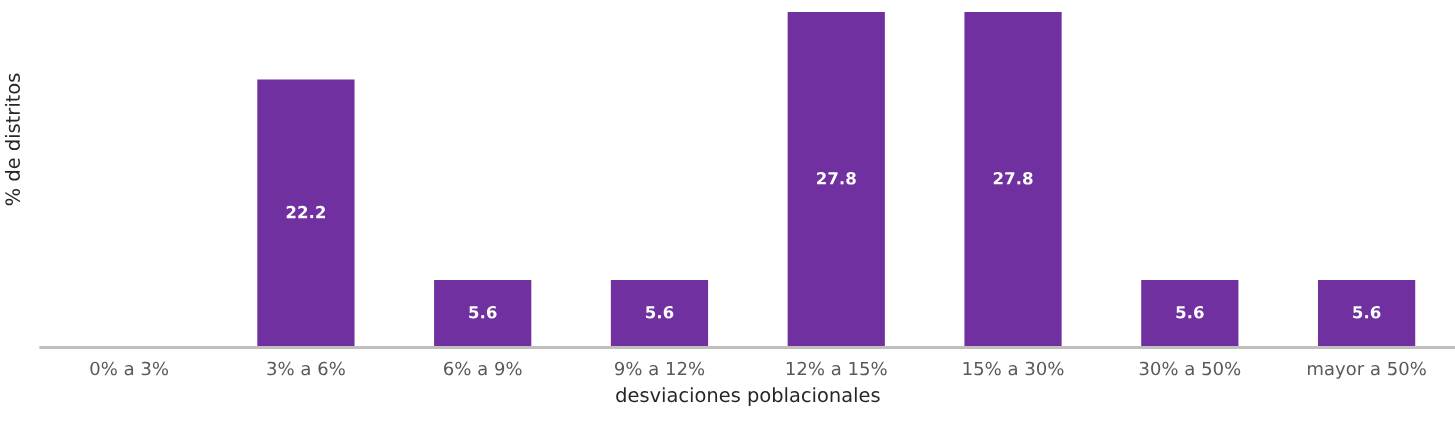  I want to click on data-label: 22.2, so click(306, 212).